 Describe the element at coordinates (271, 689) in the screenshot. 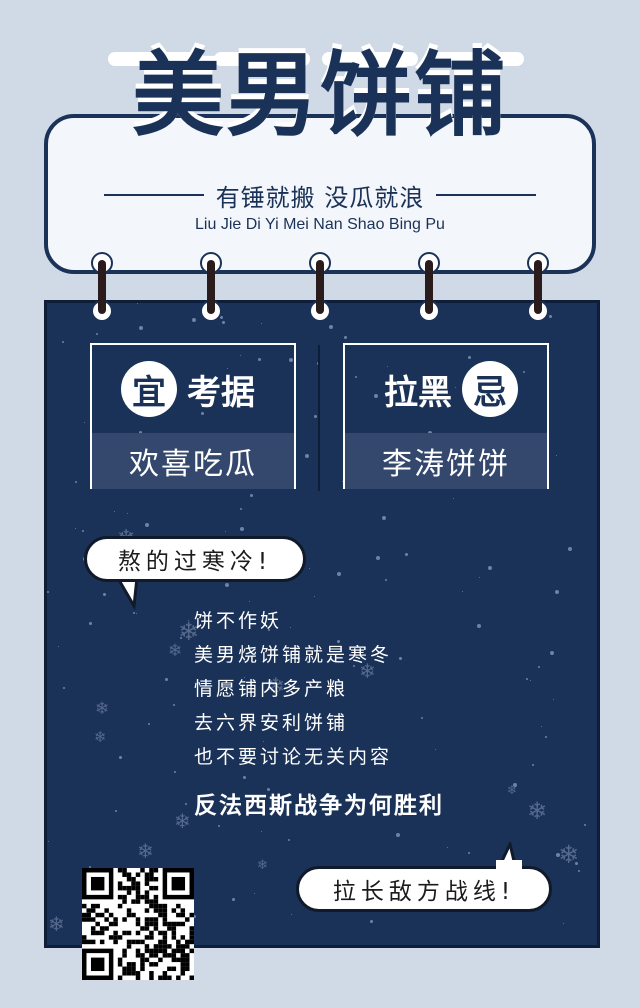

I see `poem-line: 情愿铺内多产粮` at that location.